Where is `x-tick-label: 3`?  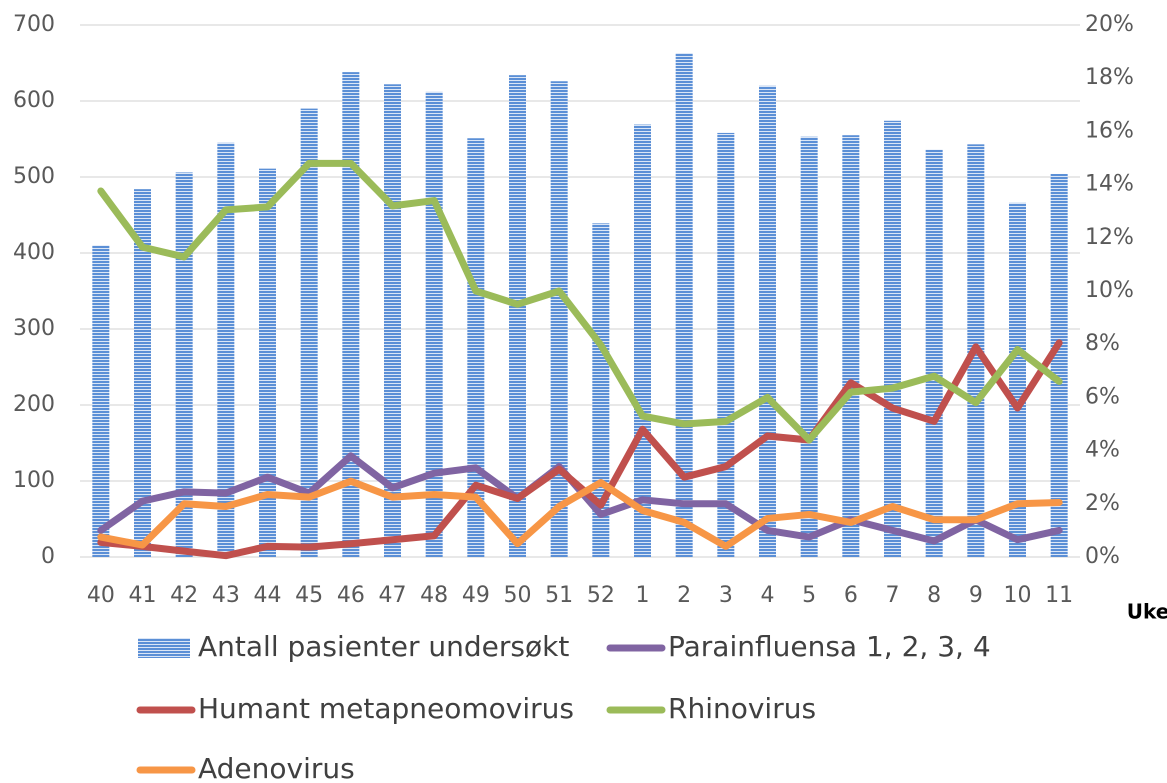
x-tick-label: 3 is located at coordinates (726, 595).